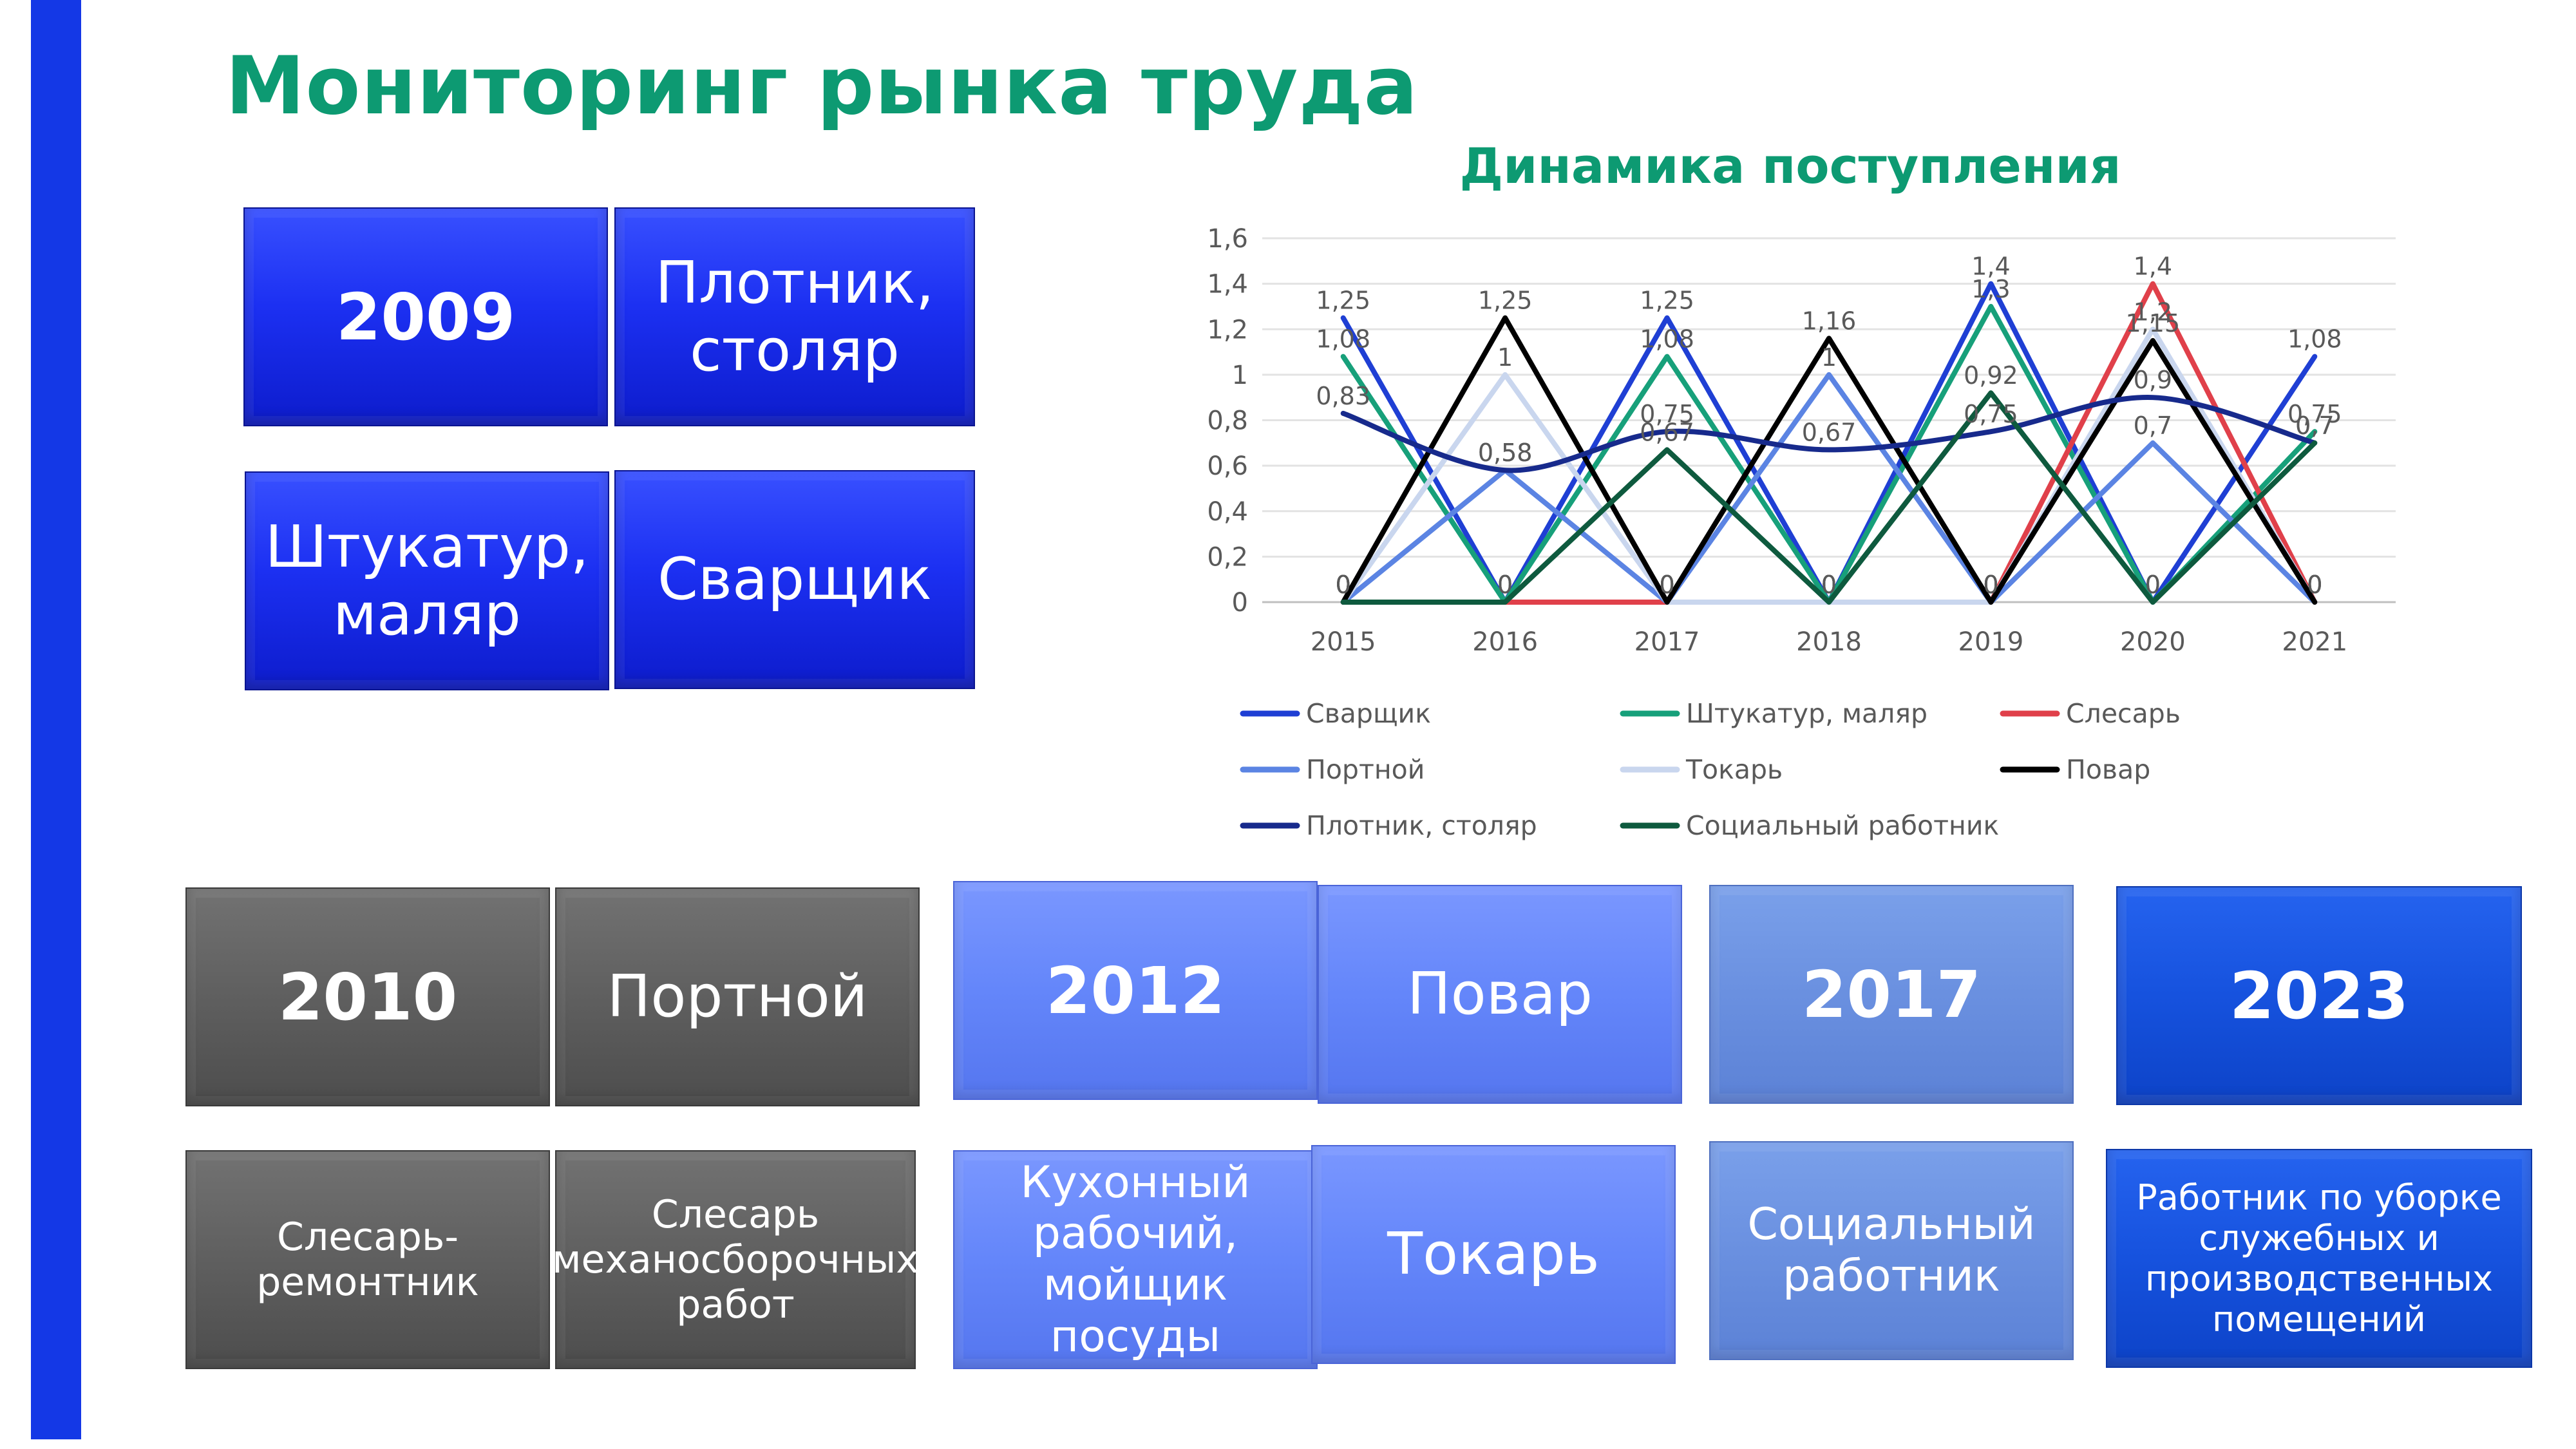  I want to click on x-tick-label: 2015, so click(1343, 642).